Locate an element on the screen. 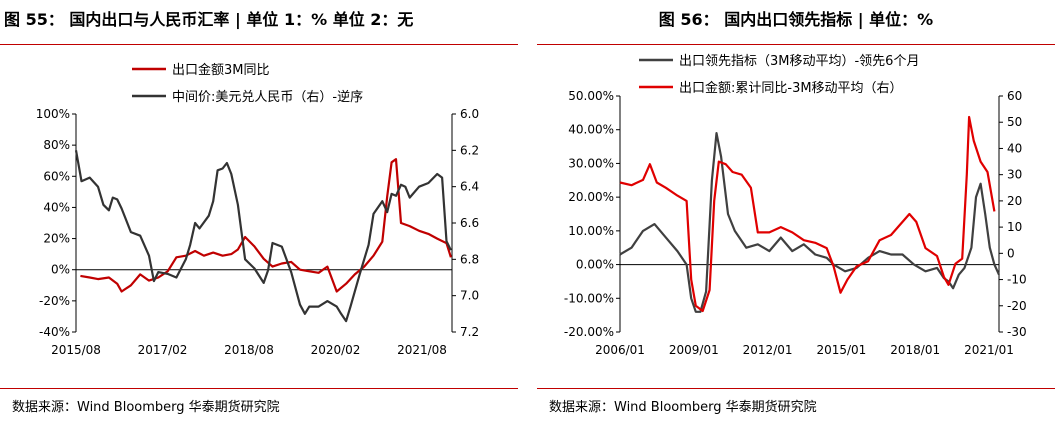 The height and width of the screenshot is (424, 1055). y-left-tick-label: 20.00% is located at coordinates (591, 197).